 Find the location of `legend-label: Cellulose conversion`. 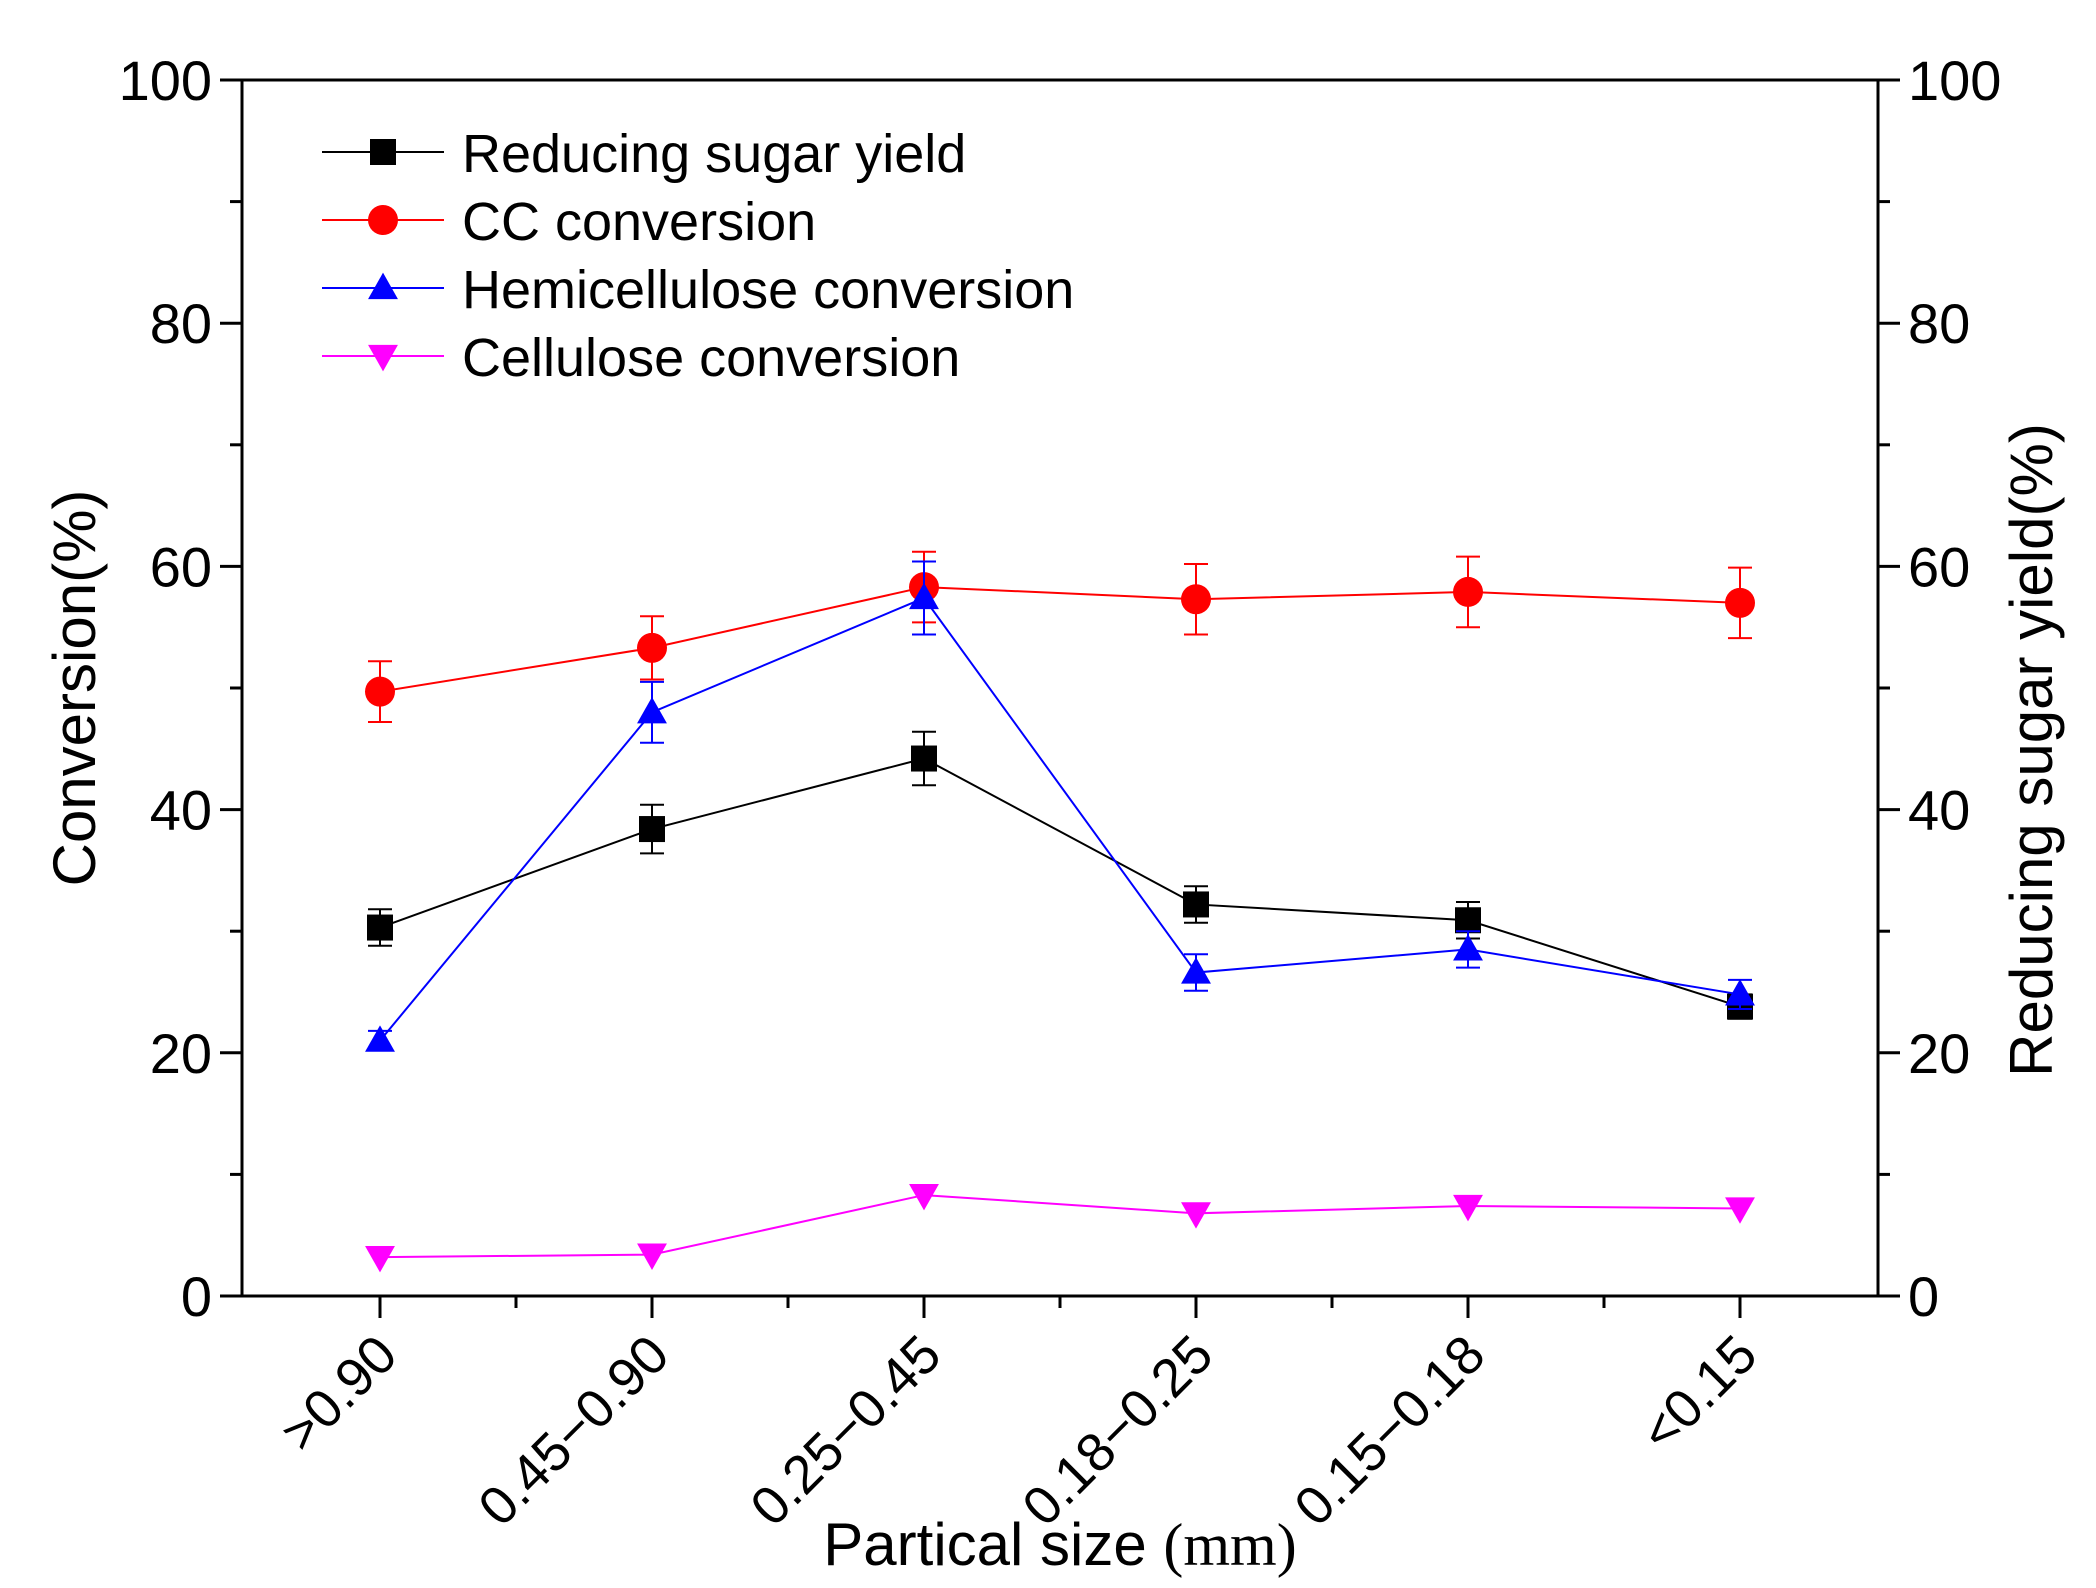

legend-label: Cellulose conversion is located at coordinates (711, 358).